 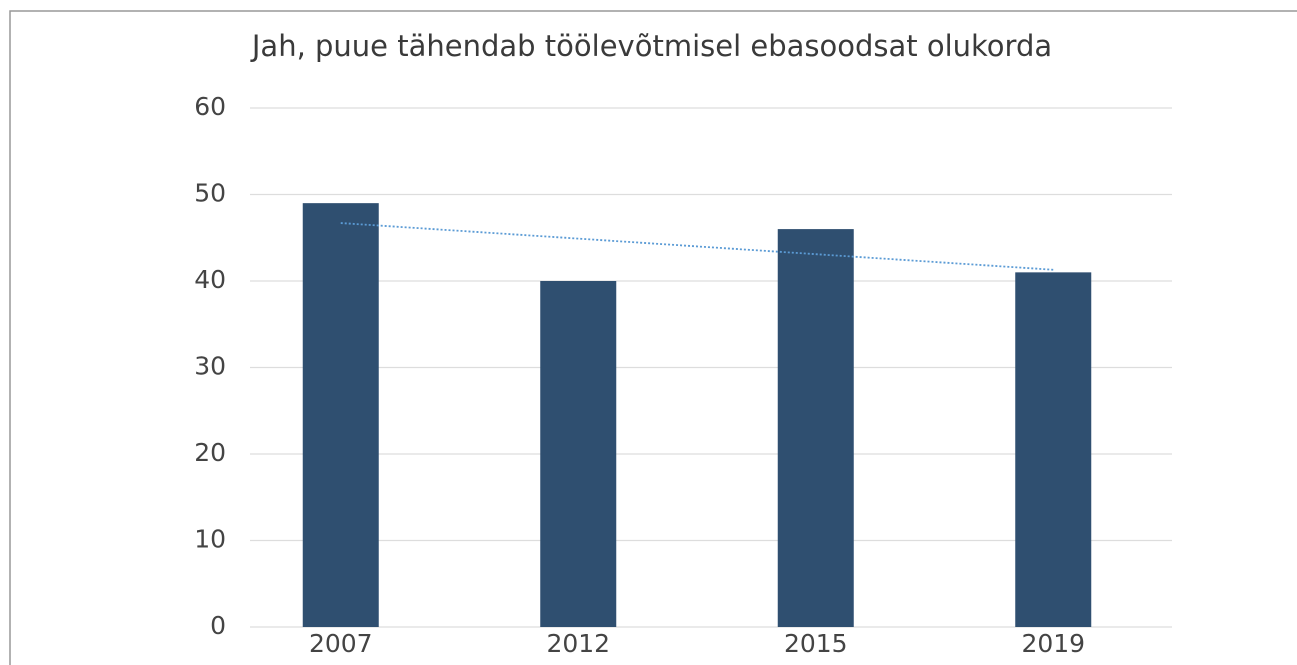 What do you see at coordinates (210, 539) in the screenshot?
I see `y-tick-label: 10` at bounding box center [210, 539].